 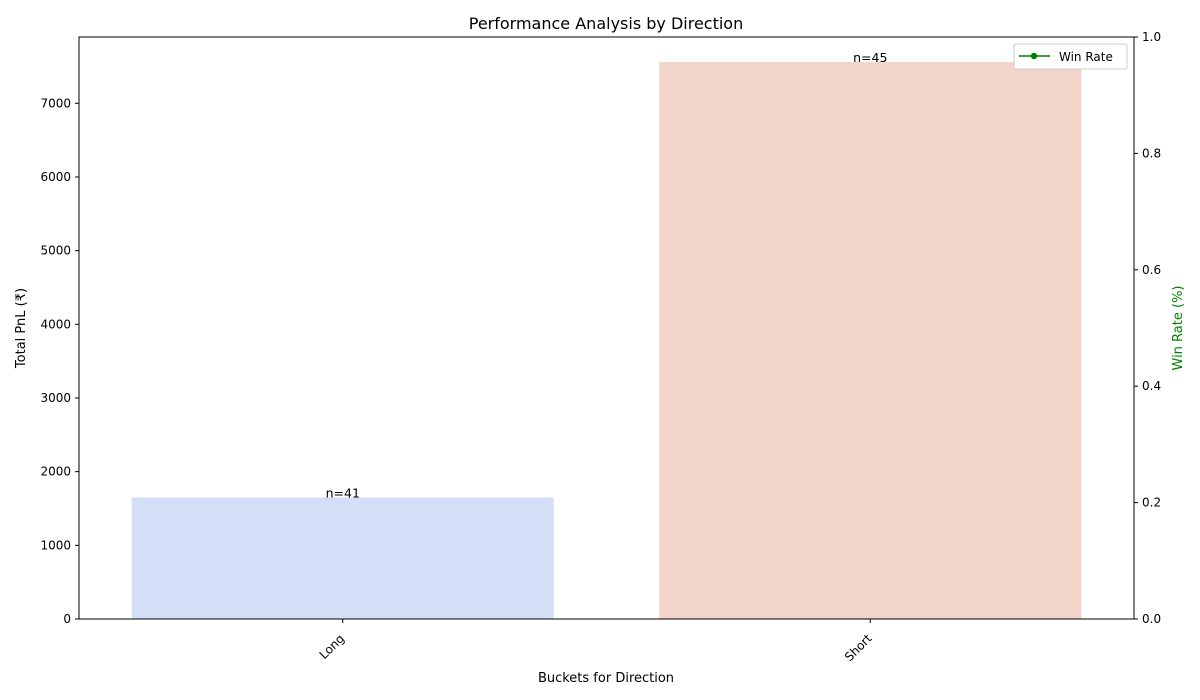 What do you see at coordinates (55, 251) in the screenshot?
I see `y-tick-label: 5000` at bounding box center [55, 251].